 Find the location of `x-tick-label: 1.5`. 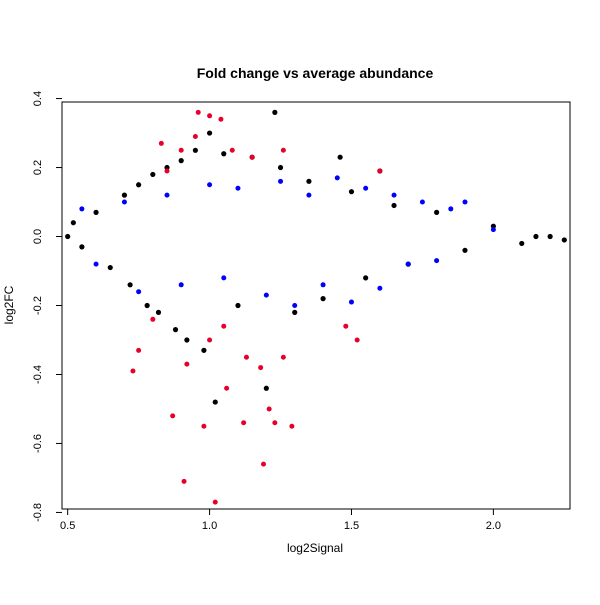

x-tick-label: 1.5 is located at coordinates (351, 526).